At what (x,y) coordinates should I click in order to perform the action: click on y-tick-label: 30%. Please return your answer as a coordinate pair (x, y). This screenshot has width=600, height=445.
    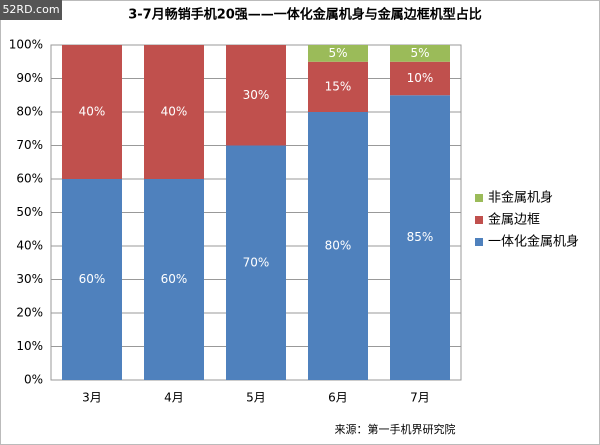
    Looking at the image, I should click on (29, 279).